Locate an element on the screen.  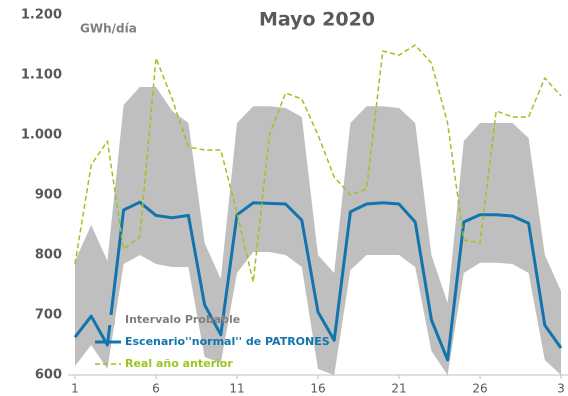
x-tick-label: 6 is located at coordinates (156, 389).